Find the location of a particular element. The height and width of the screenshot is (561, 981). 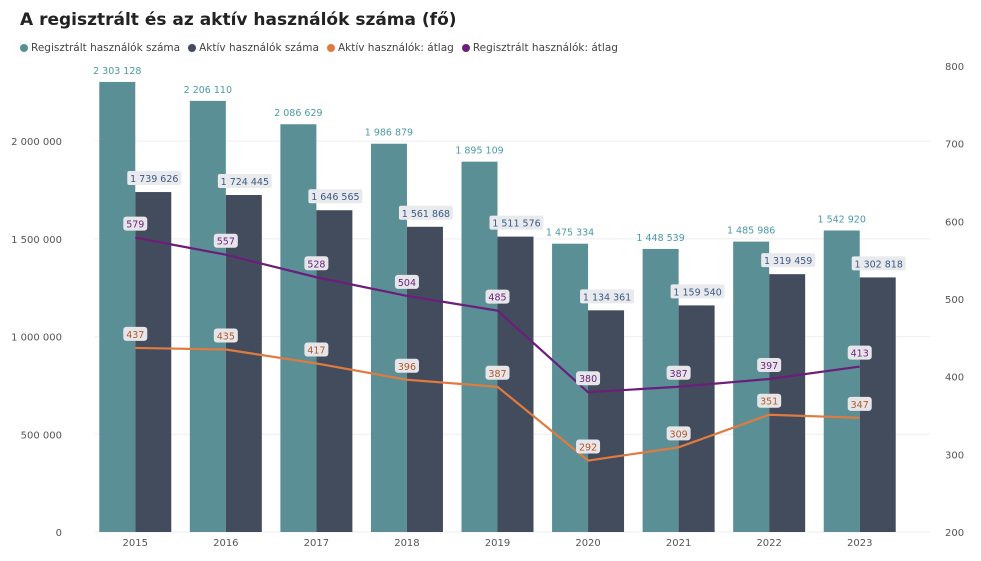

line-data-label: 309 is located at coordinates (679, 434).